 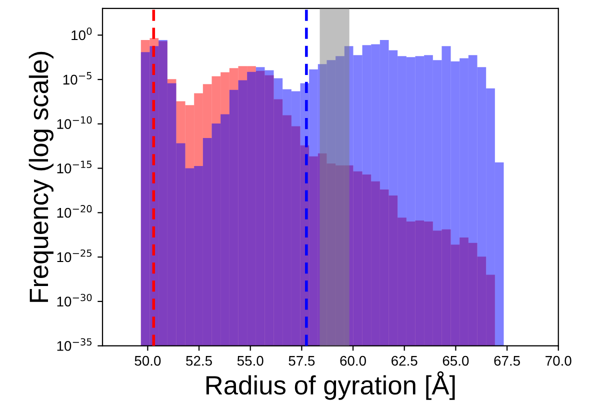 I want to click on y-tick-label: 10$^{−5}$, so click(x=77, y=78).